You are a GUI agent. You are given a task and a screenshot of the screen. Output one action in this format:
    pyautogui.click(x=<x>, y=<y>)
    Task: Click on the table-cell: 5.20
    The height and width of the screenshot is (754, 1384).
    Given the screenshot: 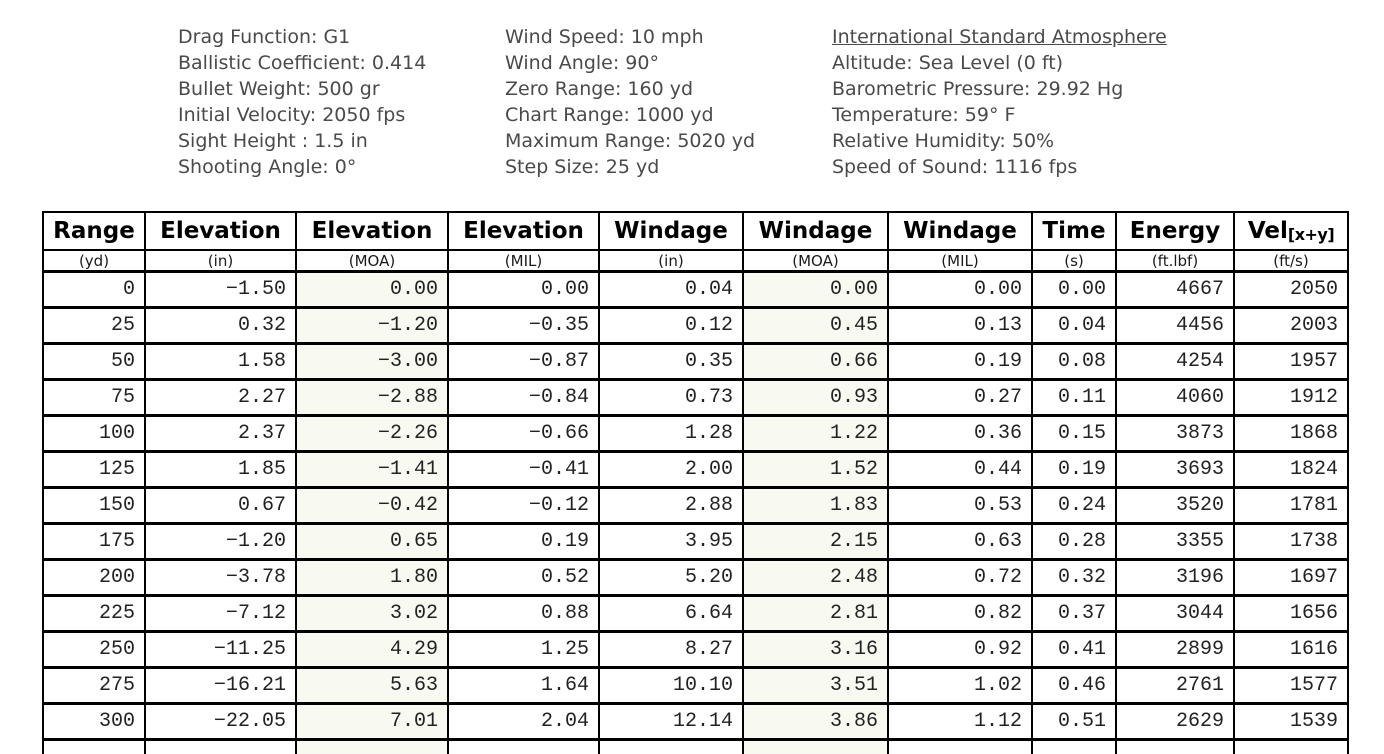 What is the action you would take?
    pyautogui.click(x=671, y=577)
    